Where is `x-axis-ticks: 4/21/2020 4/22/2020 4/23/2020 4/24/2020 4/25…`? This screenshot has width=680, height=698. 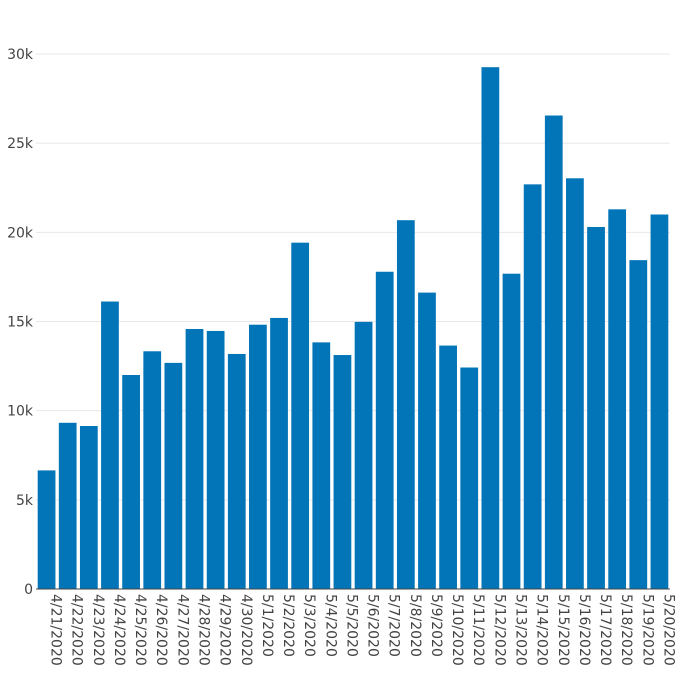 x-axis-ticks: 4/21/2020 4/22/2020 4/23/2020 4/24/2020 4/25… is located at coordinates (362, 630).